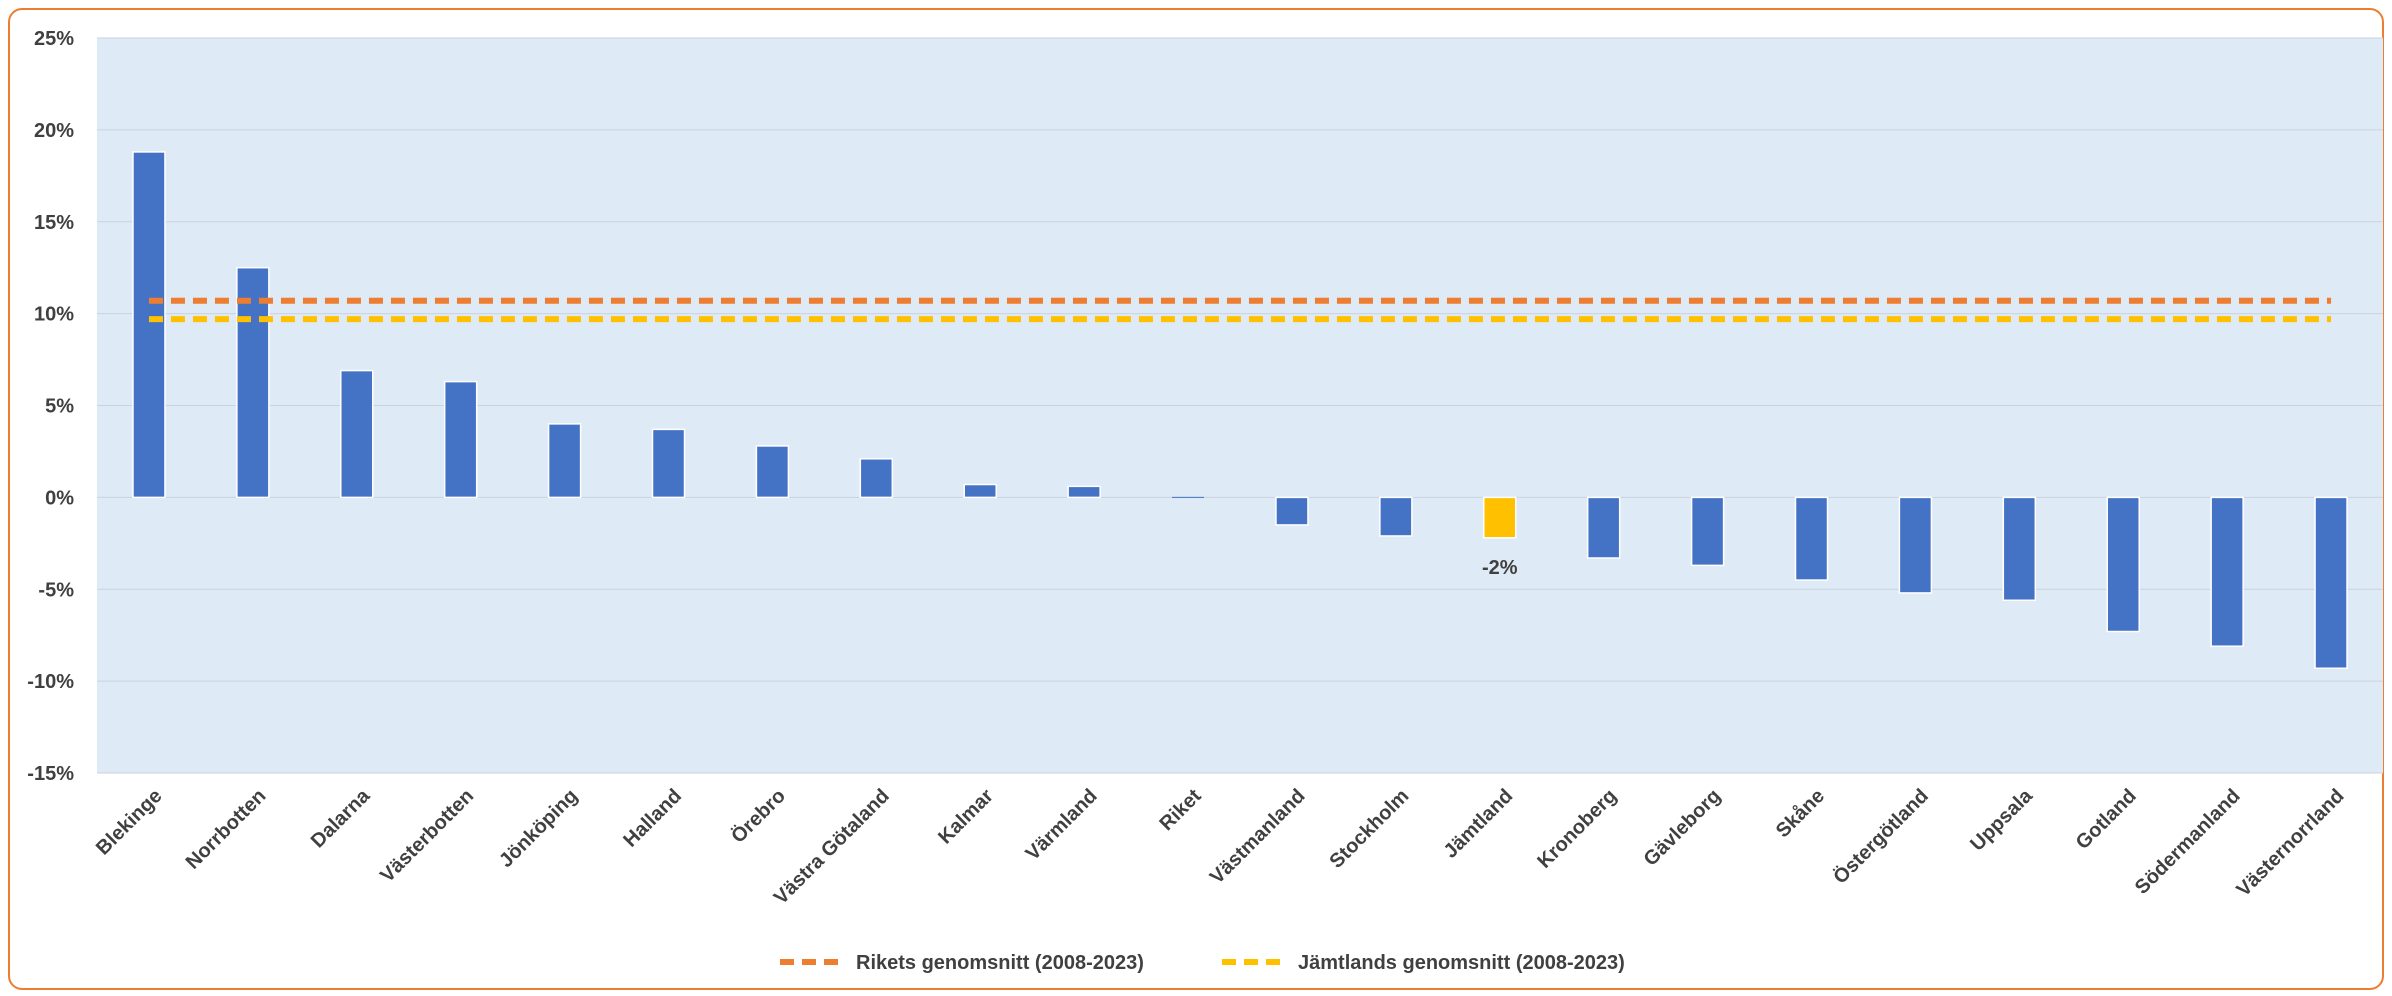 The image size is (2392, 996). What do you see at coordinates (832, 847) in the screenshot?
I see `x-tick-label: Västra Götaland` at bounding box center [832, 847].